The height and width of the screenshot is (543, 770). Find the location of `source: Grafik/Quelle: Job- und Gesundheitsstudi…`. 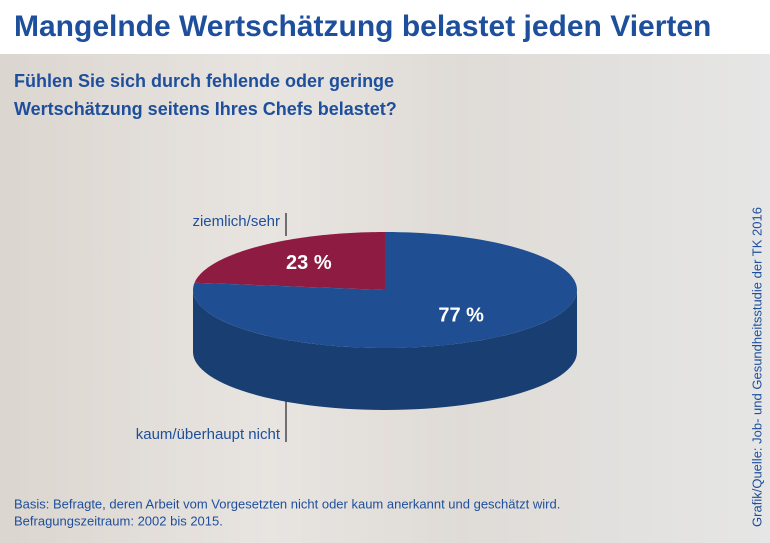

source: Grafik/Quelle: Job- und Gesundheitsstudi… is located at coordinates (756, 367).